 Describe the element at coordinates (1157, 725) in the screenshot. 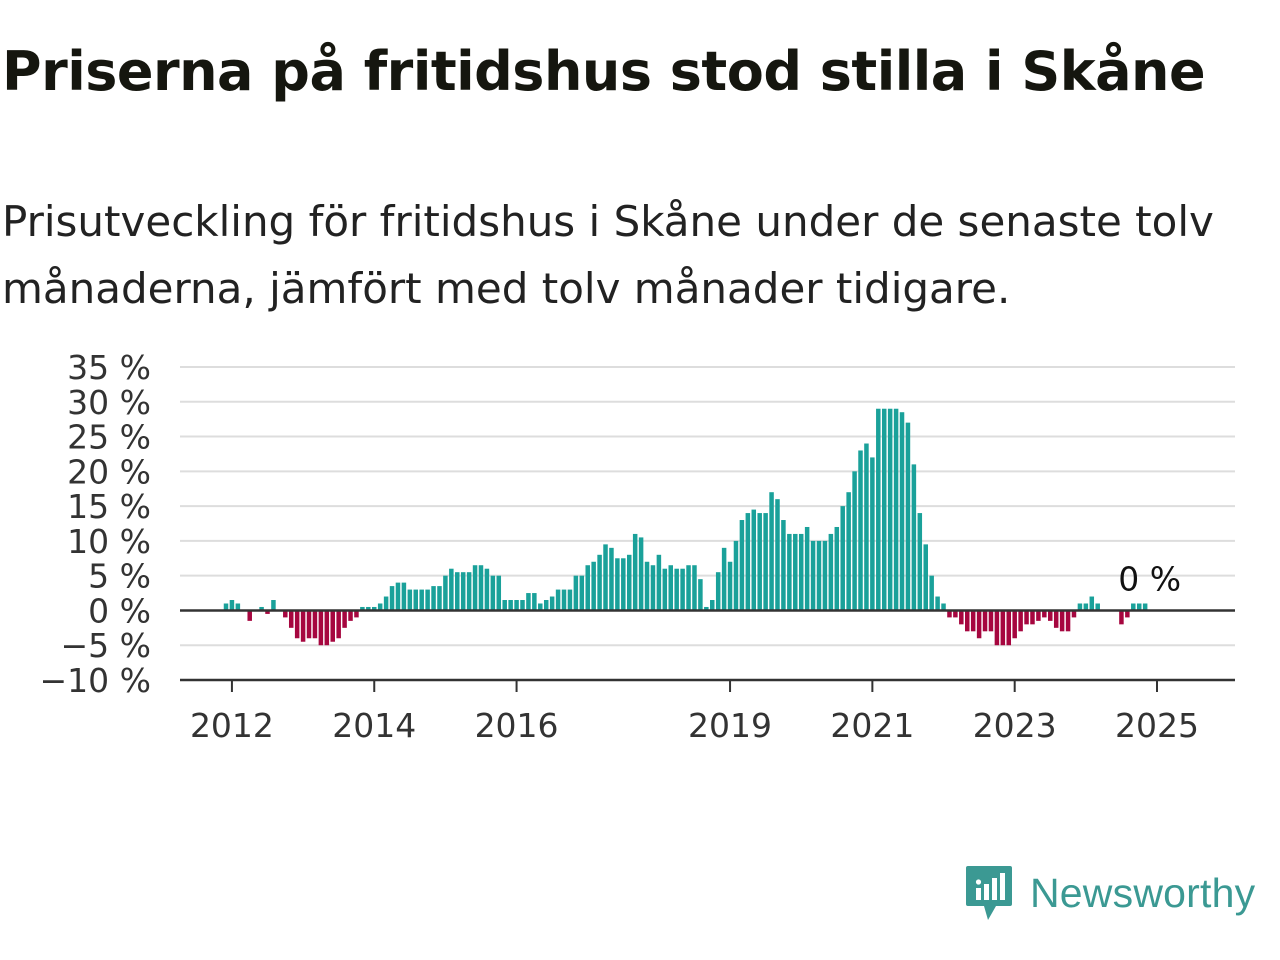

I see `x-tick-label: 2025` at that location.